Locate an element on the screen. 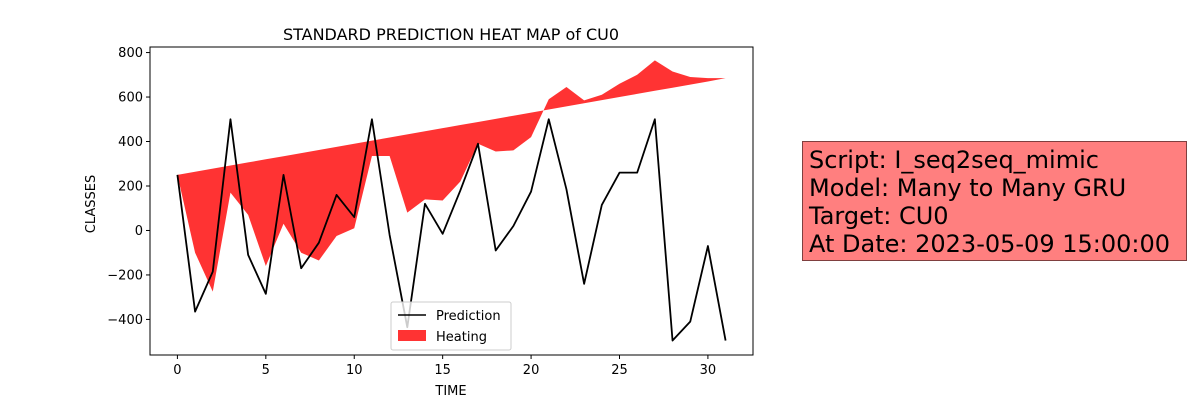  x-tick-label: 0 is located at coordinates (177, 370).